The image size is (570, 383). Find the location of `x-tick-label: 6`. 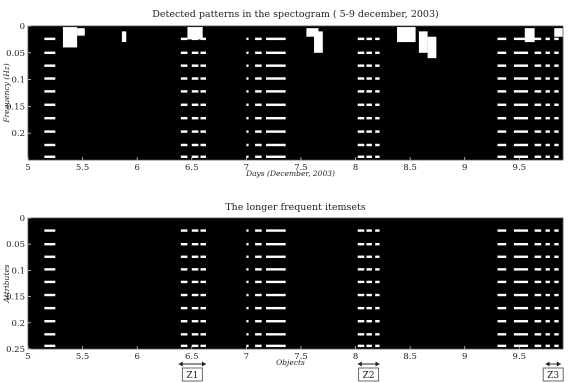

x-tick-label: 6 is located at coordinates (136, 357).